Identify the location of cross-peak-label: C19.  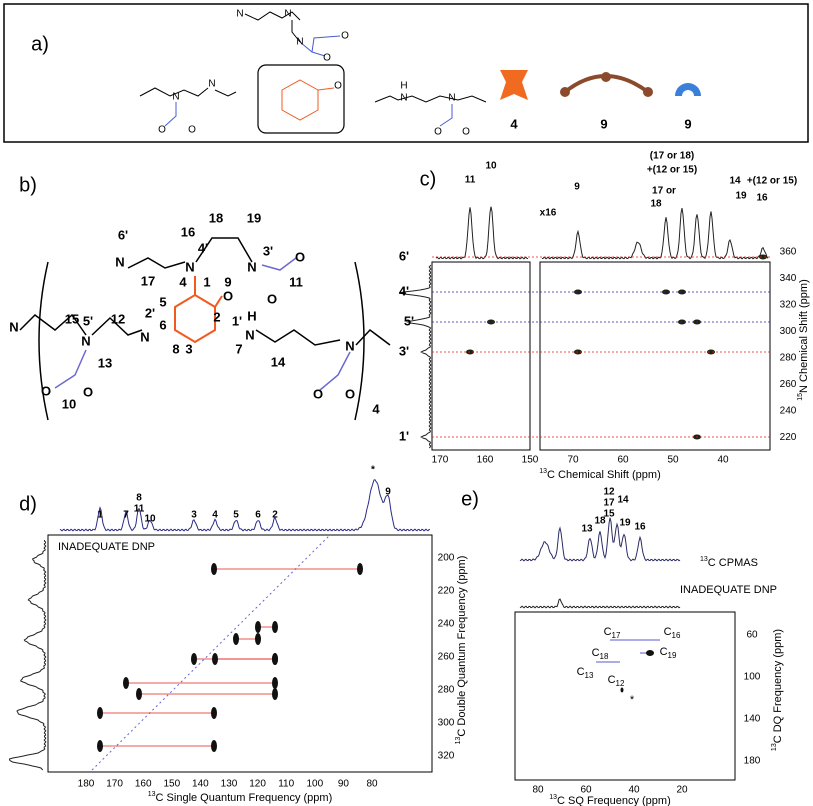
(668, 653).